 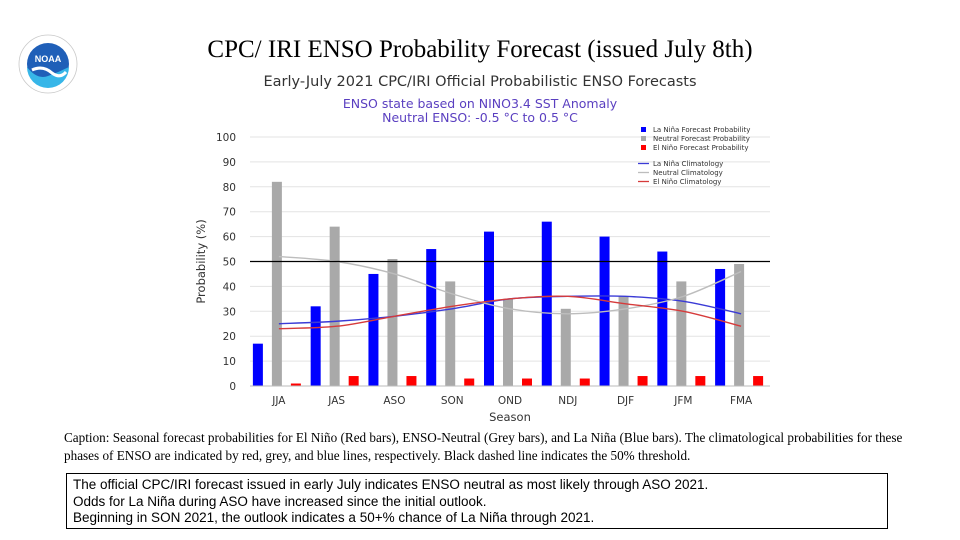 I want to click on bar-1-jas, so click(x=334, y=306).